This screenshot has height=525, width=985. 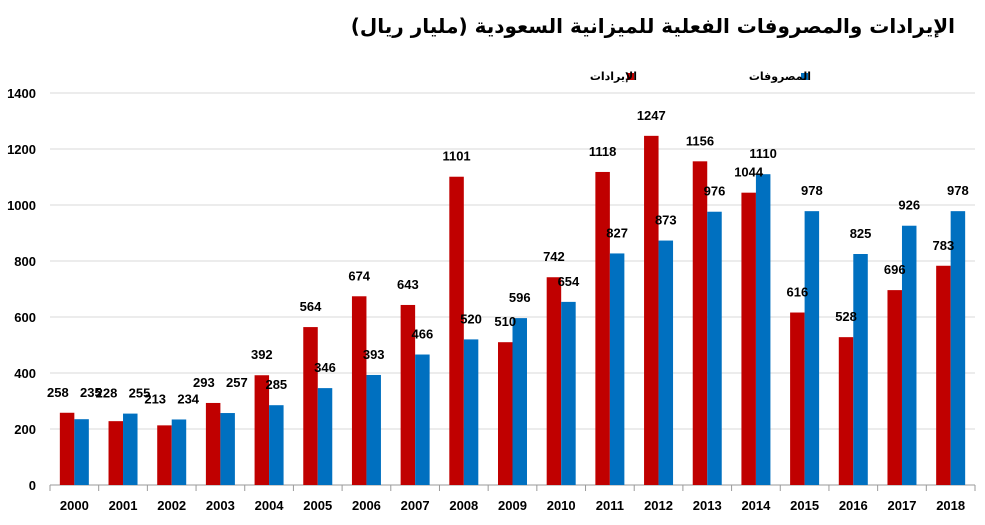 I want to click on x-tick-label: 2014, so click(x=756, y=505).